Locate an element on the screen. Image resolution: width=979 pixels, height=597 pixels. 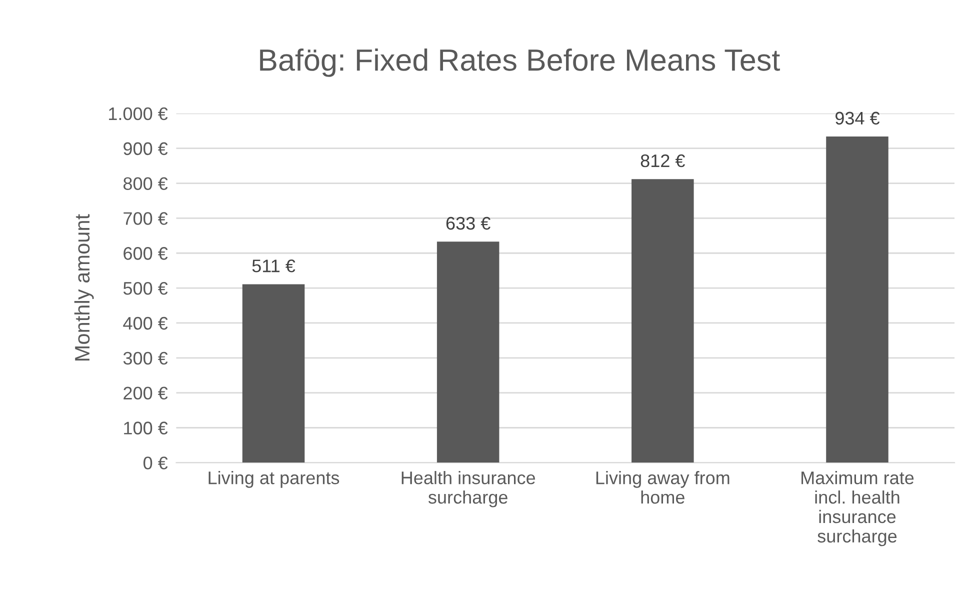
y-tick-label: 0 € is located at coordinates (155, 463).